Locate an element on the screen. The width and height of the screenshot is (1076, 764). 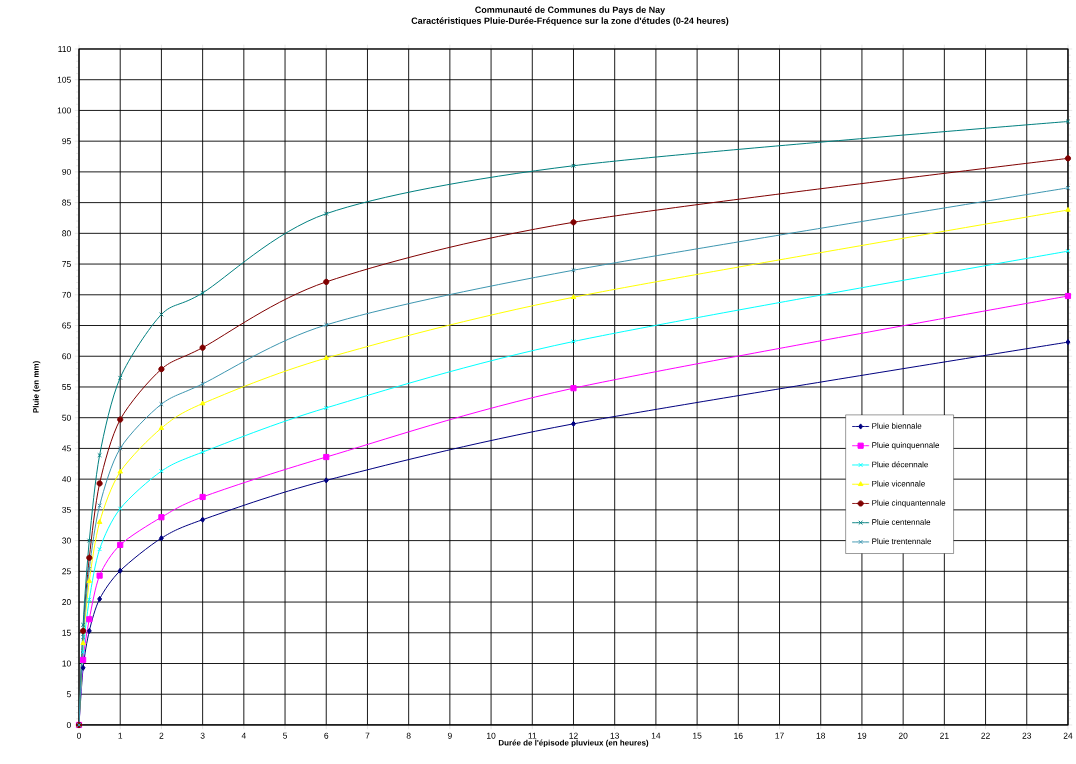
x-tick-label: 12 is located at coordinates (573, 735).